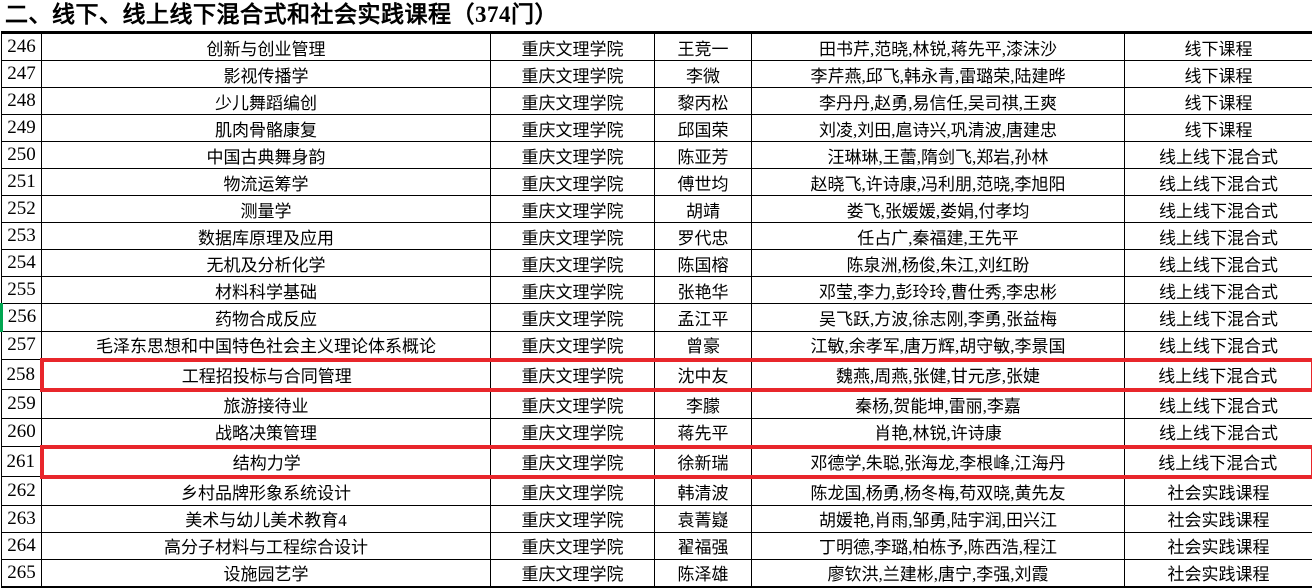  I want to click on team-members-cell: 陈龙国,杨勇,杨冬梅,苟双晓,黄先友, so click(938, 491).